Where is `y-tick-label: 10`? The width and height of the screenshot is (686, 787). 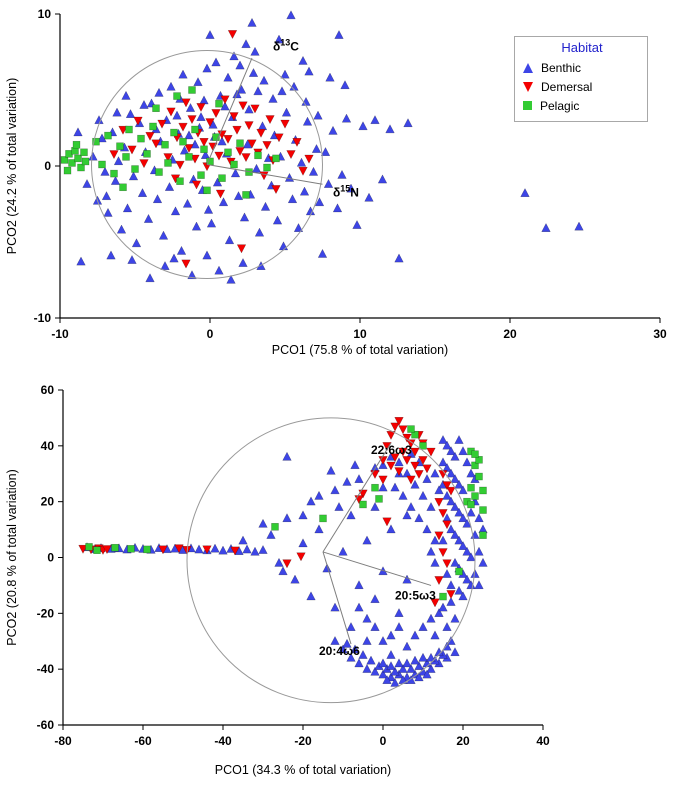
y-tick-label: 10 is located at coordinates (45, 14).